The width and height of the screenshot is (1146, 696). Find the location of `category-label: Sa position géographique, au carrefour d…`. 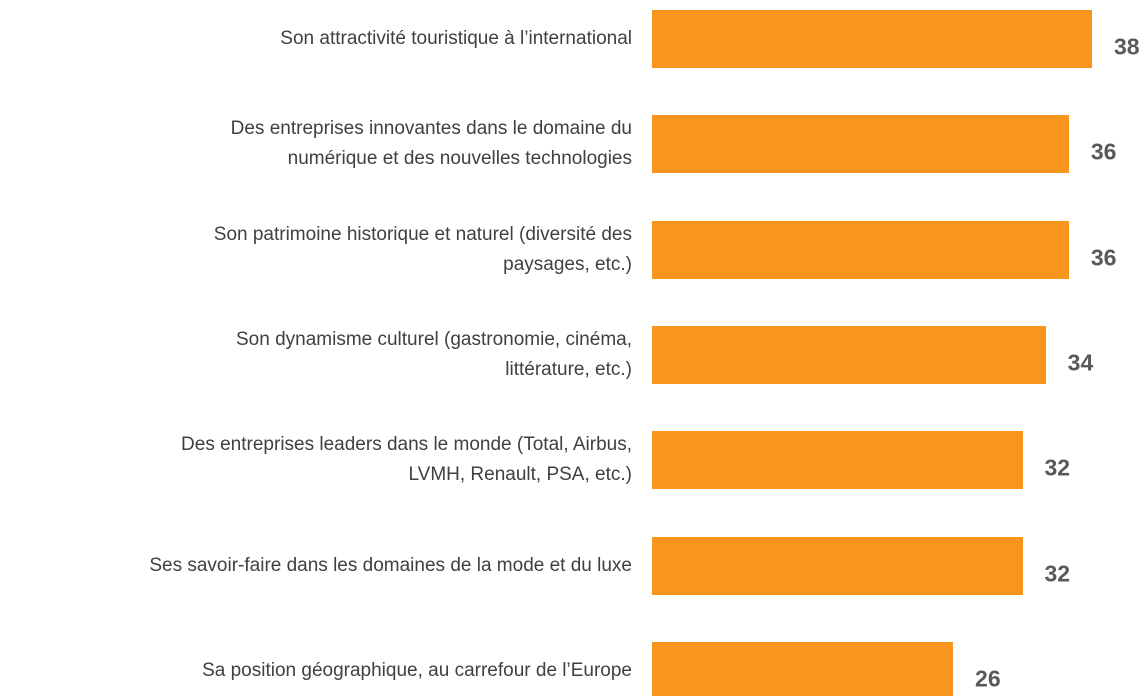

category-label: Sa position géographique, au carrefour d… is located at coordinates (417, 670).